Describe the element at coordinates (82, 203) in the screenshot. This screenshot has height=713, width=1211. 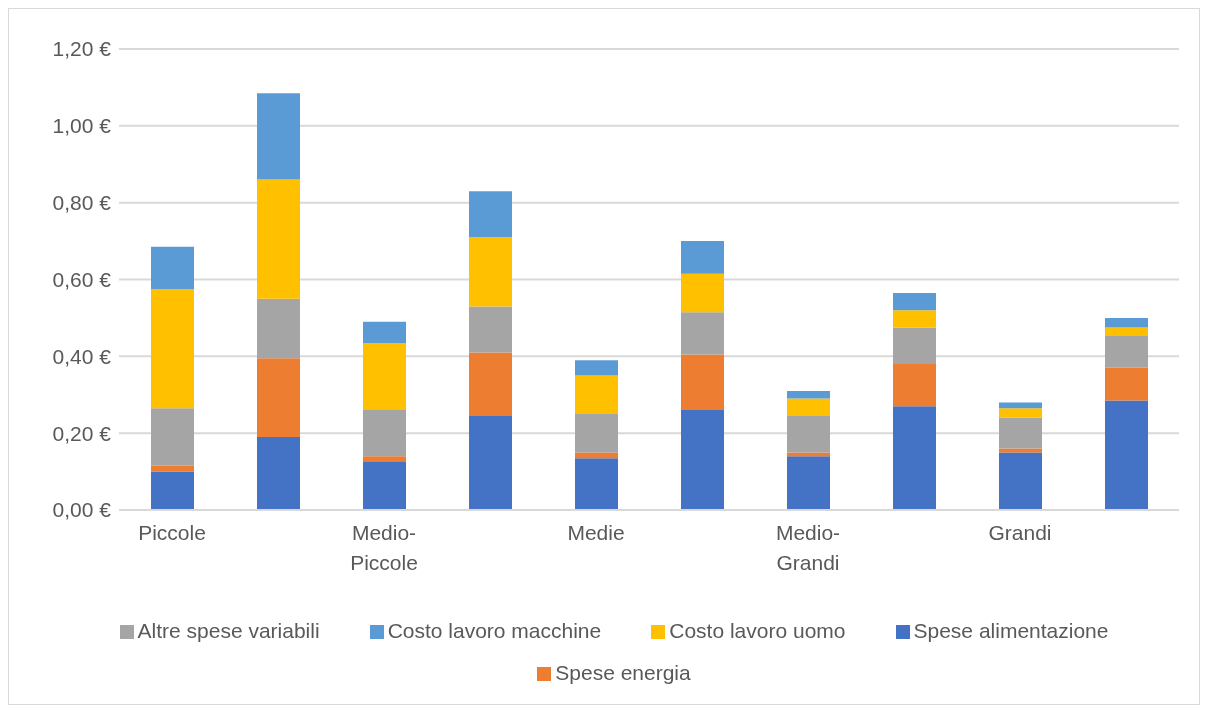
I see `y-tick-label: 0,80 €` at that location.